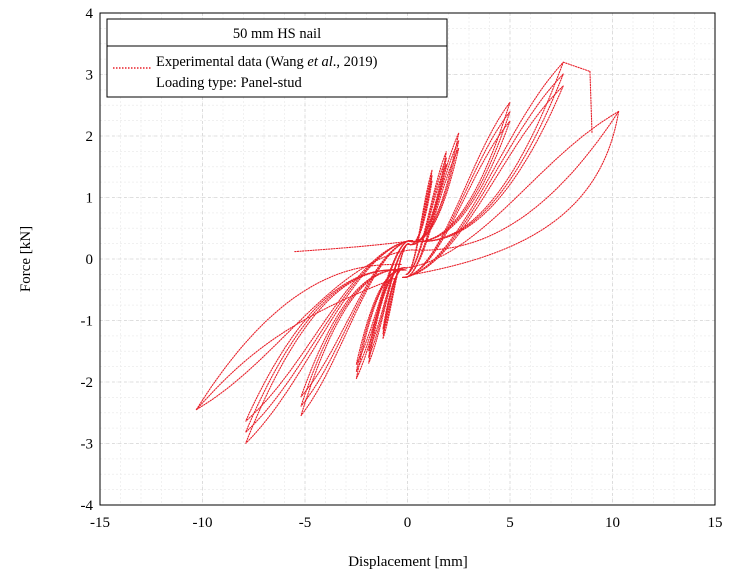  I want to click on legend-box, so click(277, 58).